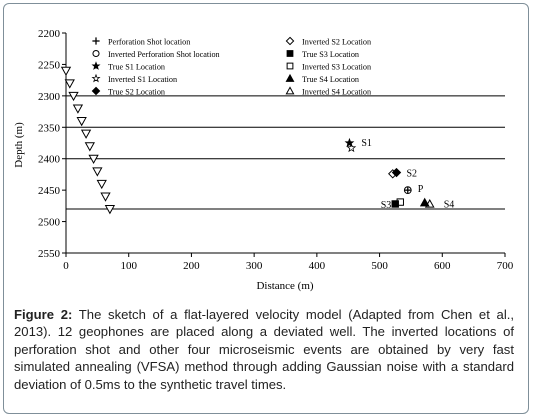 This screenshot has width=534, height=420. Describe the element at coordinates (330, 54) in the screenshot. I see `legend-label: True S3 Location` at that location.